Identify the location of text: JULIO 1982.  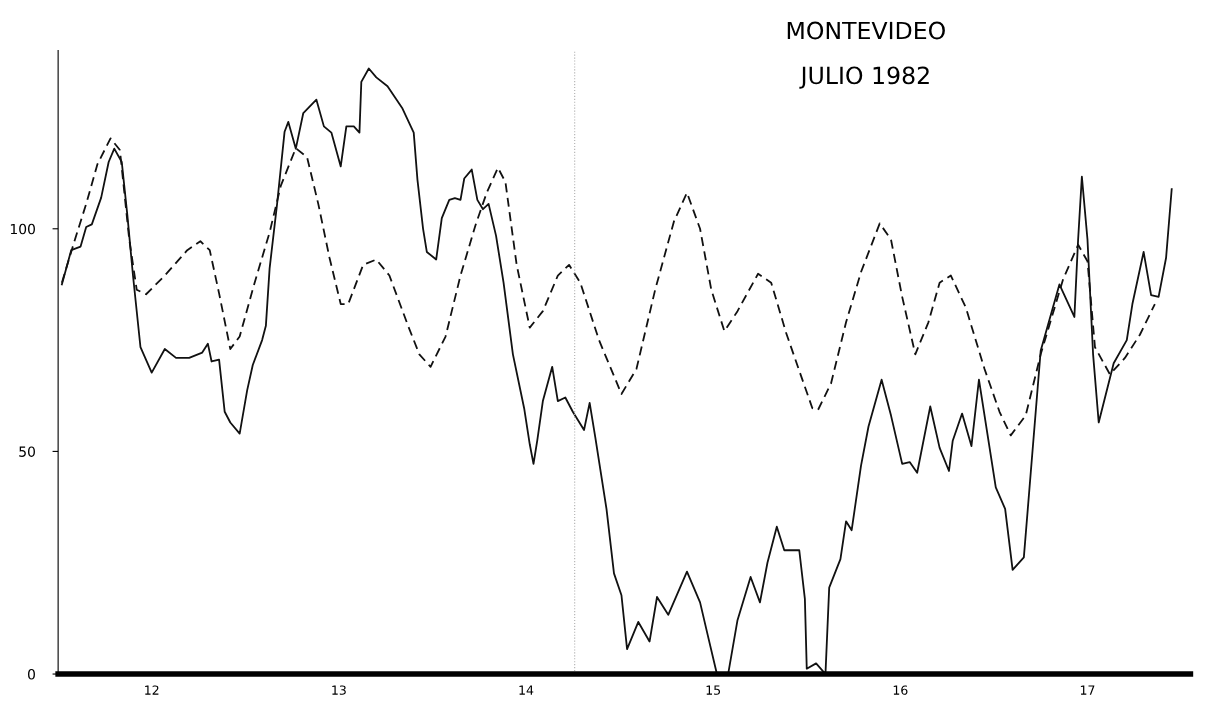
(864, 77).